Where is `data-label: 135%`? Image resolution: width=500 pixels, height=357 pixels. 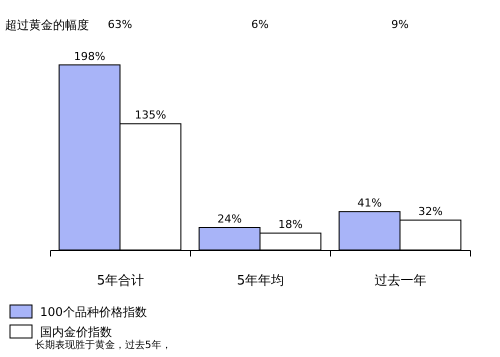
data-label: 135% is located at coordinates (150, 115).